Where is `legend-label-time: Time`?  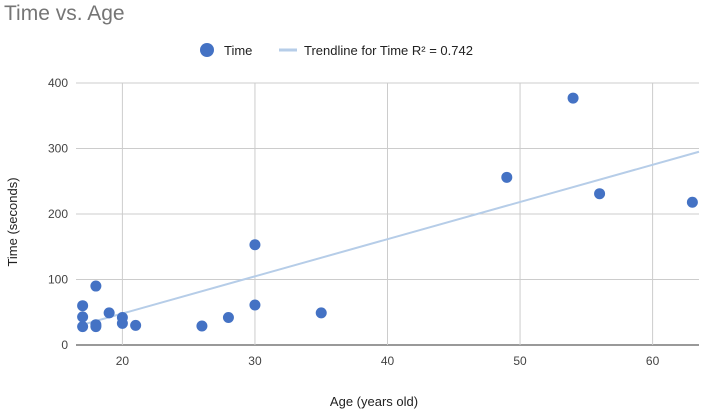 legend-label-time: Time is located at coordinates (238, 50).